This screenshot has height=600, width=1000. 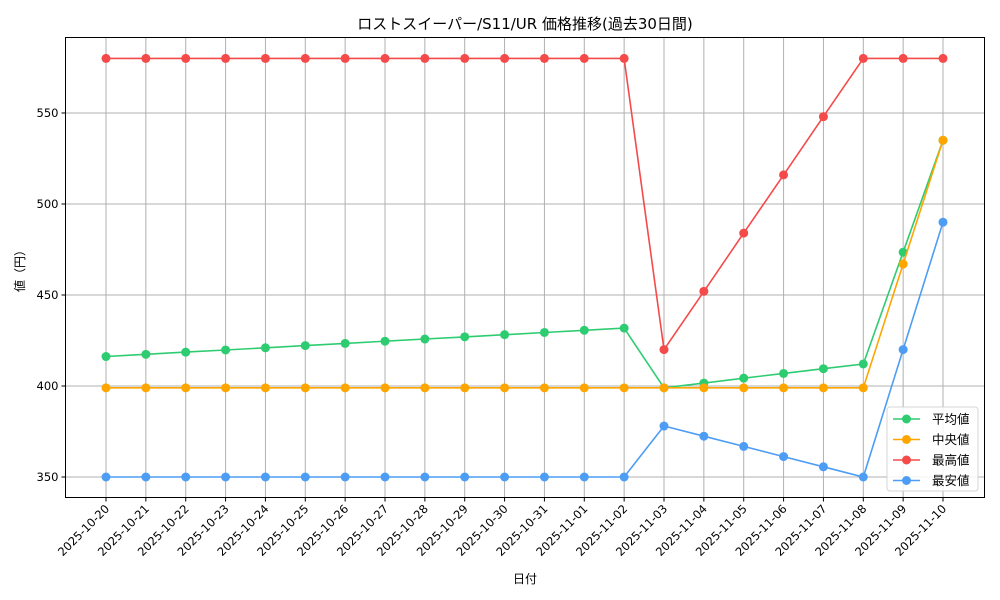 What do you see at coordinates (932, 449) in the screenshot?
I see `legend-box` at bounding box center [932, 449].